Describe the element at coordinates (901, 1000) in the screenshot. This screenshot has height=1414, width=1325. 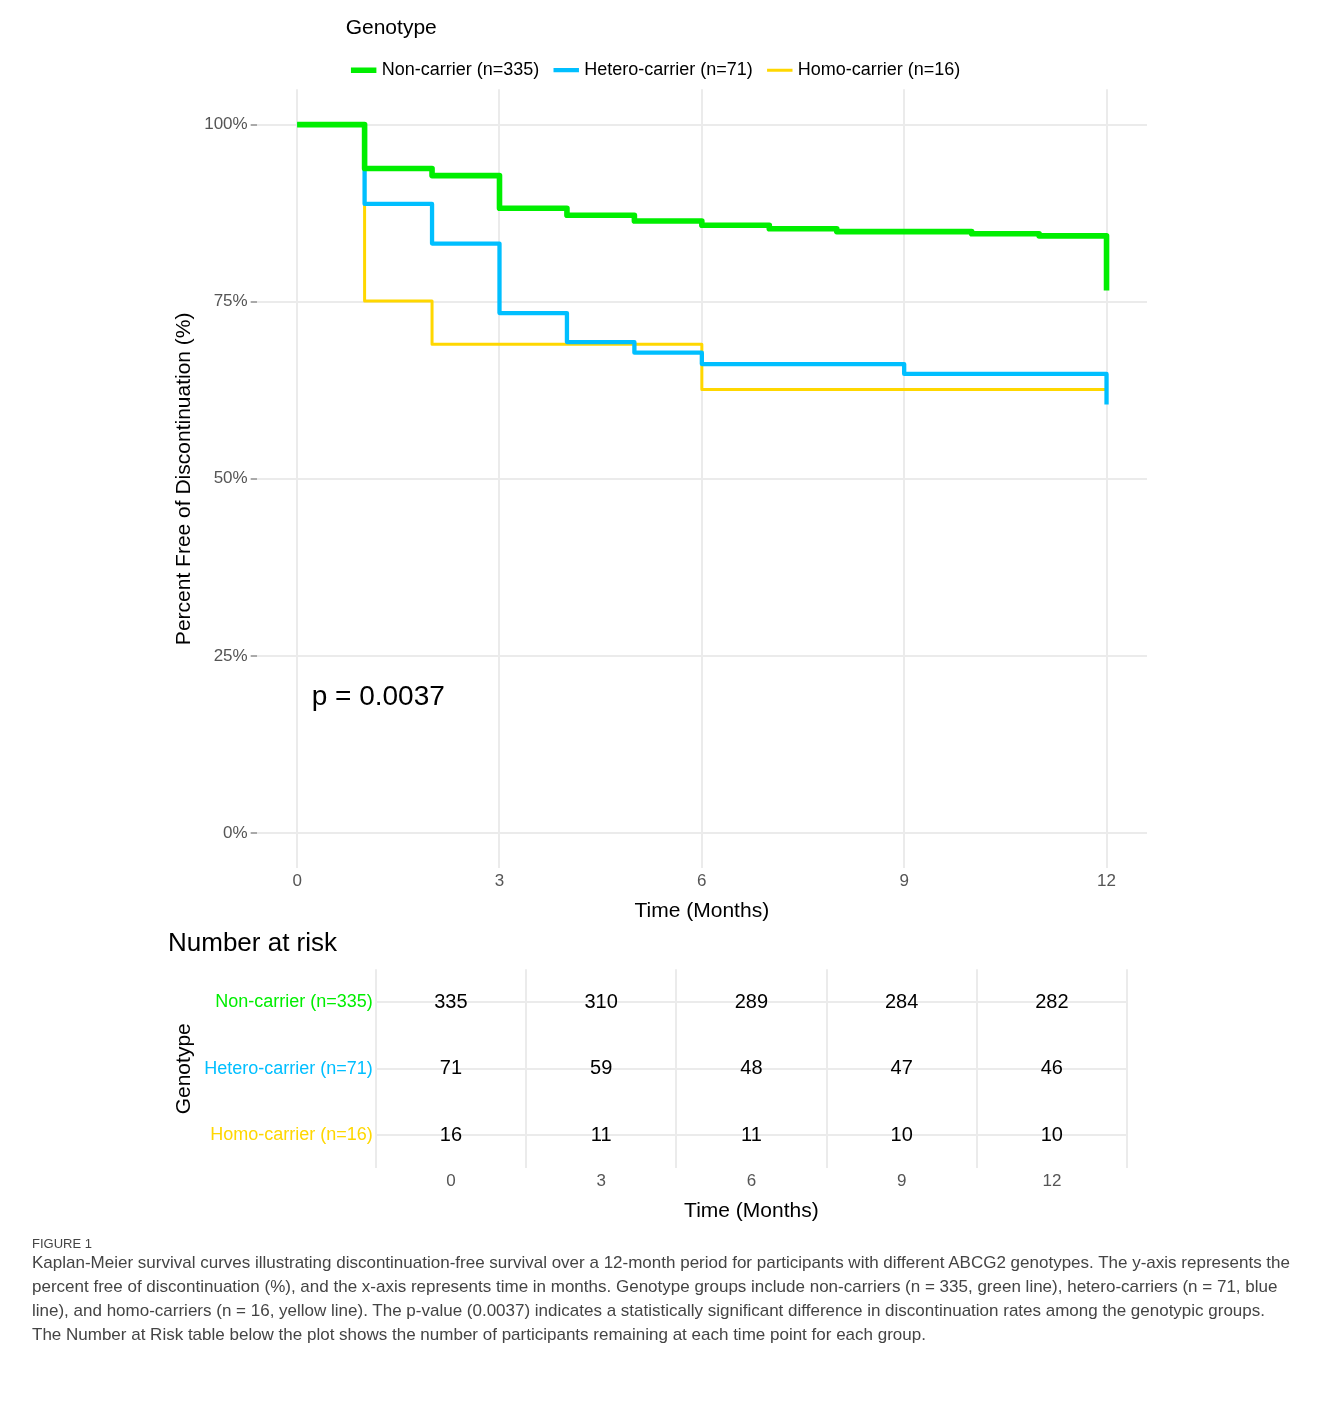
I see `data-label: 284` at that location.